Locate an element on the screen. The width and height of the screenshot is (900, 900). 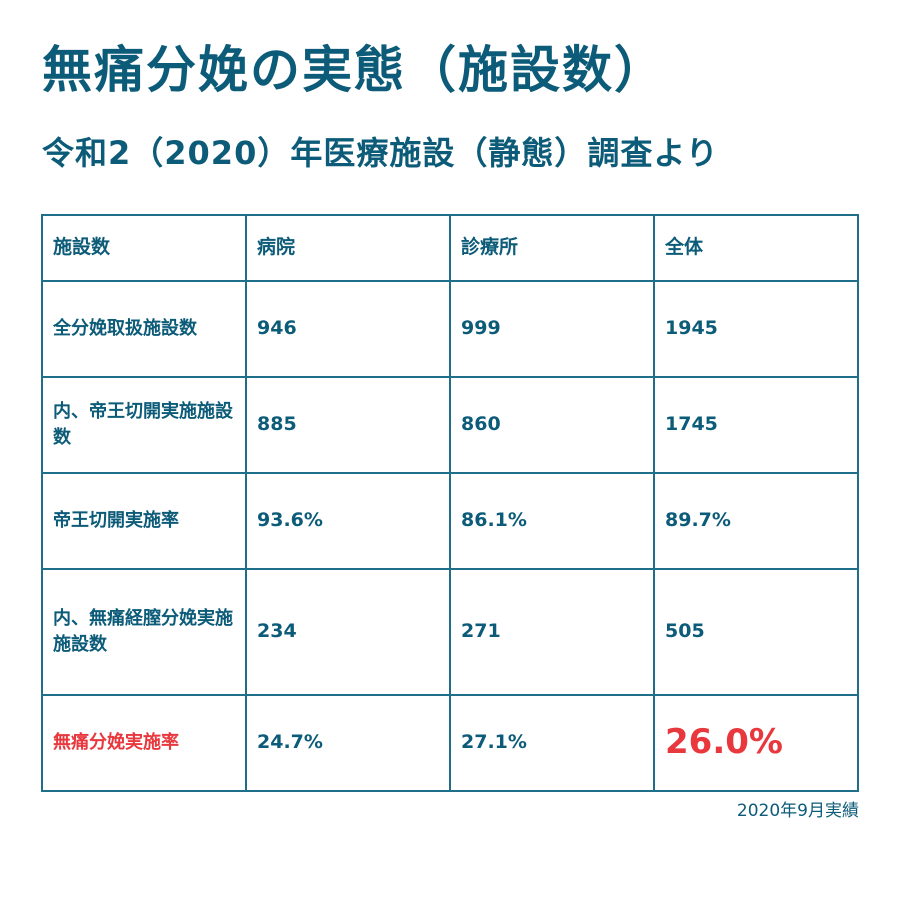
cell-hospital: 24.7% is located at coordinates (348, 743).